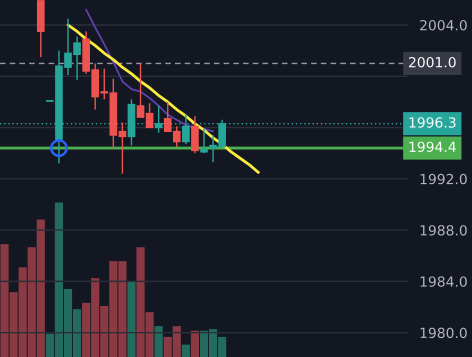 This screenshot has width=472, height=357. What do you see at coordinates (204, 141) in the screenshot?
I see `candlestick` at bounding box center [204, 141].